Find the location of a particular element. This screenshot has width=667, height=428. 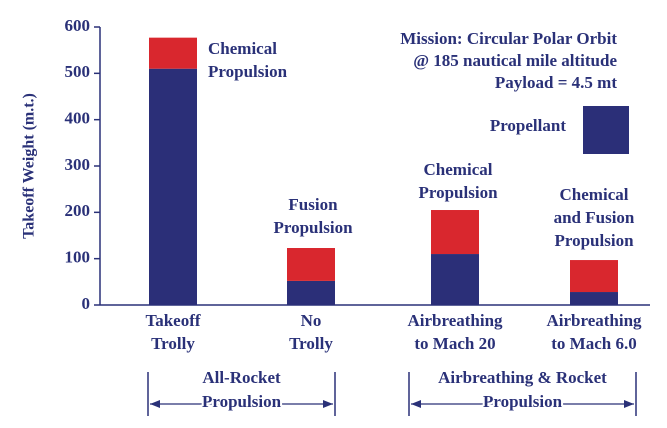

y-tick-label: 500 is located at coordinates (78, 71).